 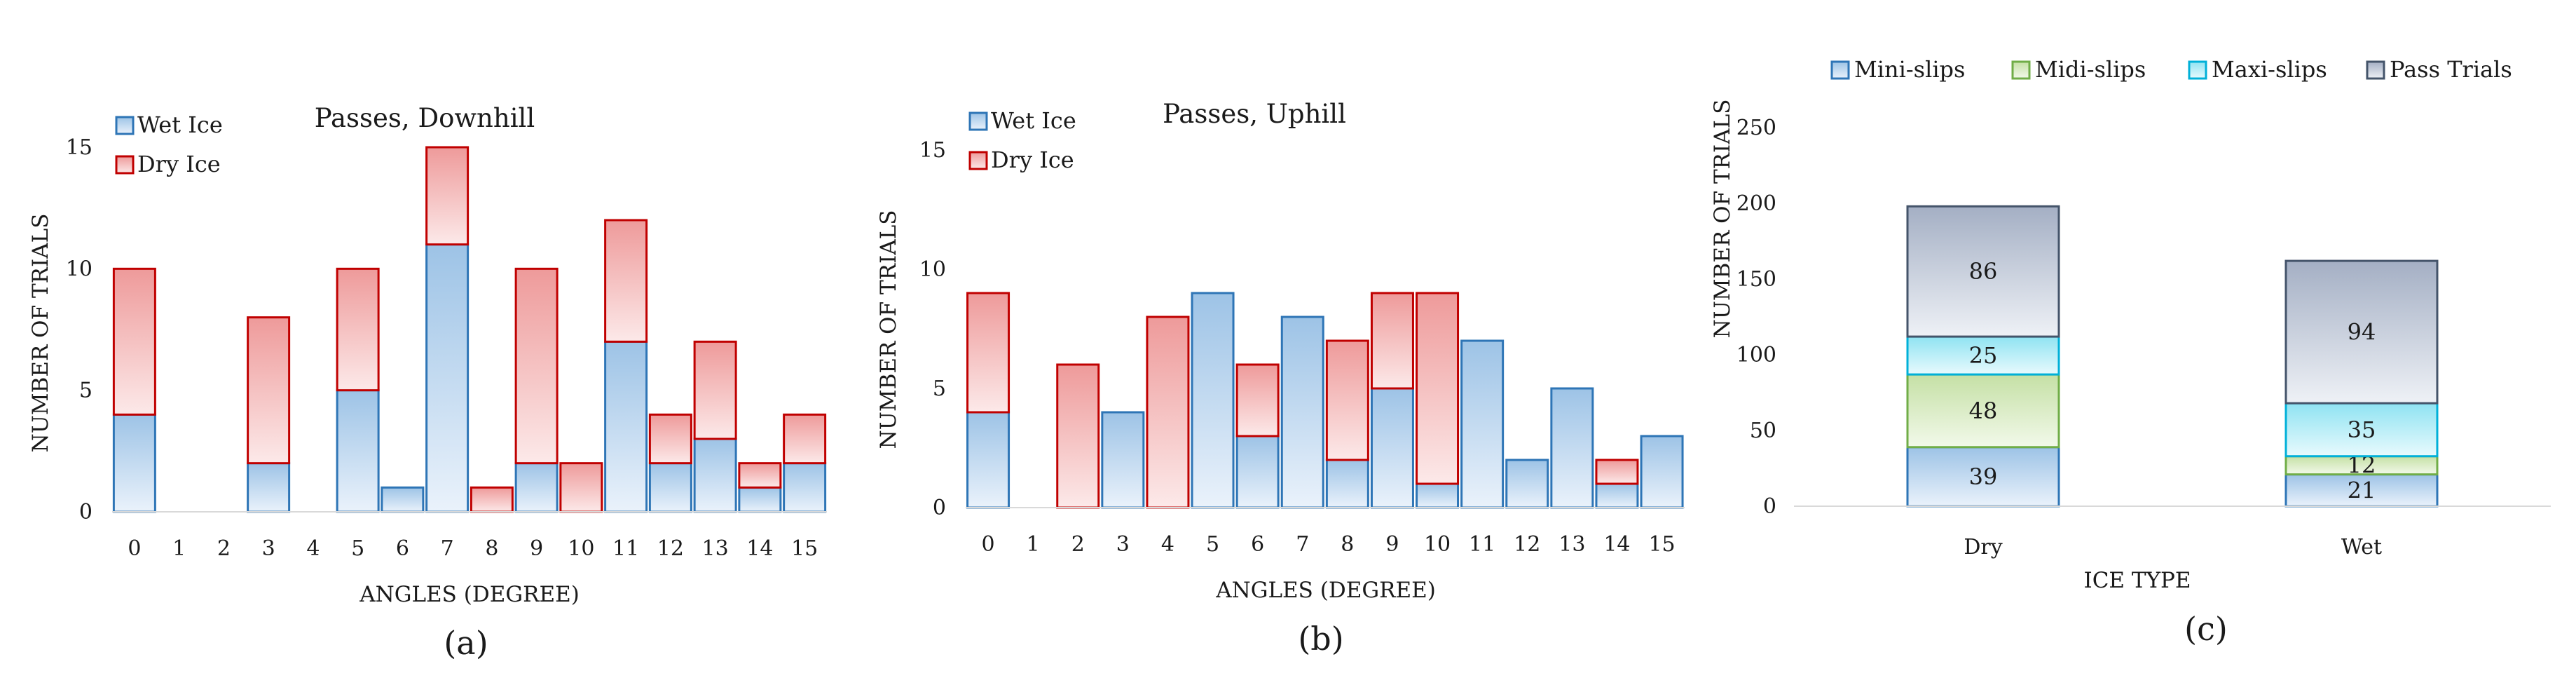 What do you see at coordinates (86, 512) in the screenshot?
I see `y-tick-label: 0` at bounding box center [86, 512].